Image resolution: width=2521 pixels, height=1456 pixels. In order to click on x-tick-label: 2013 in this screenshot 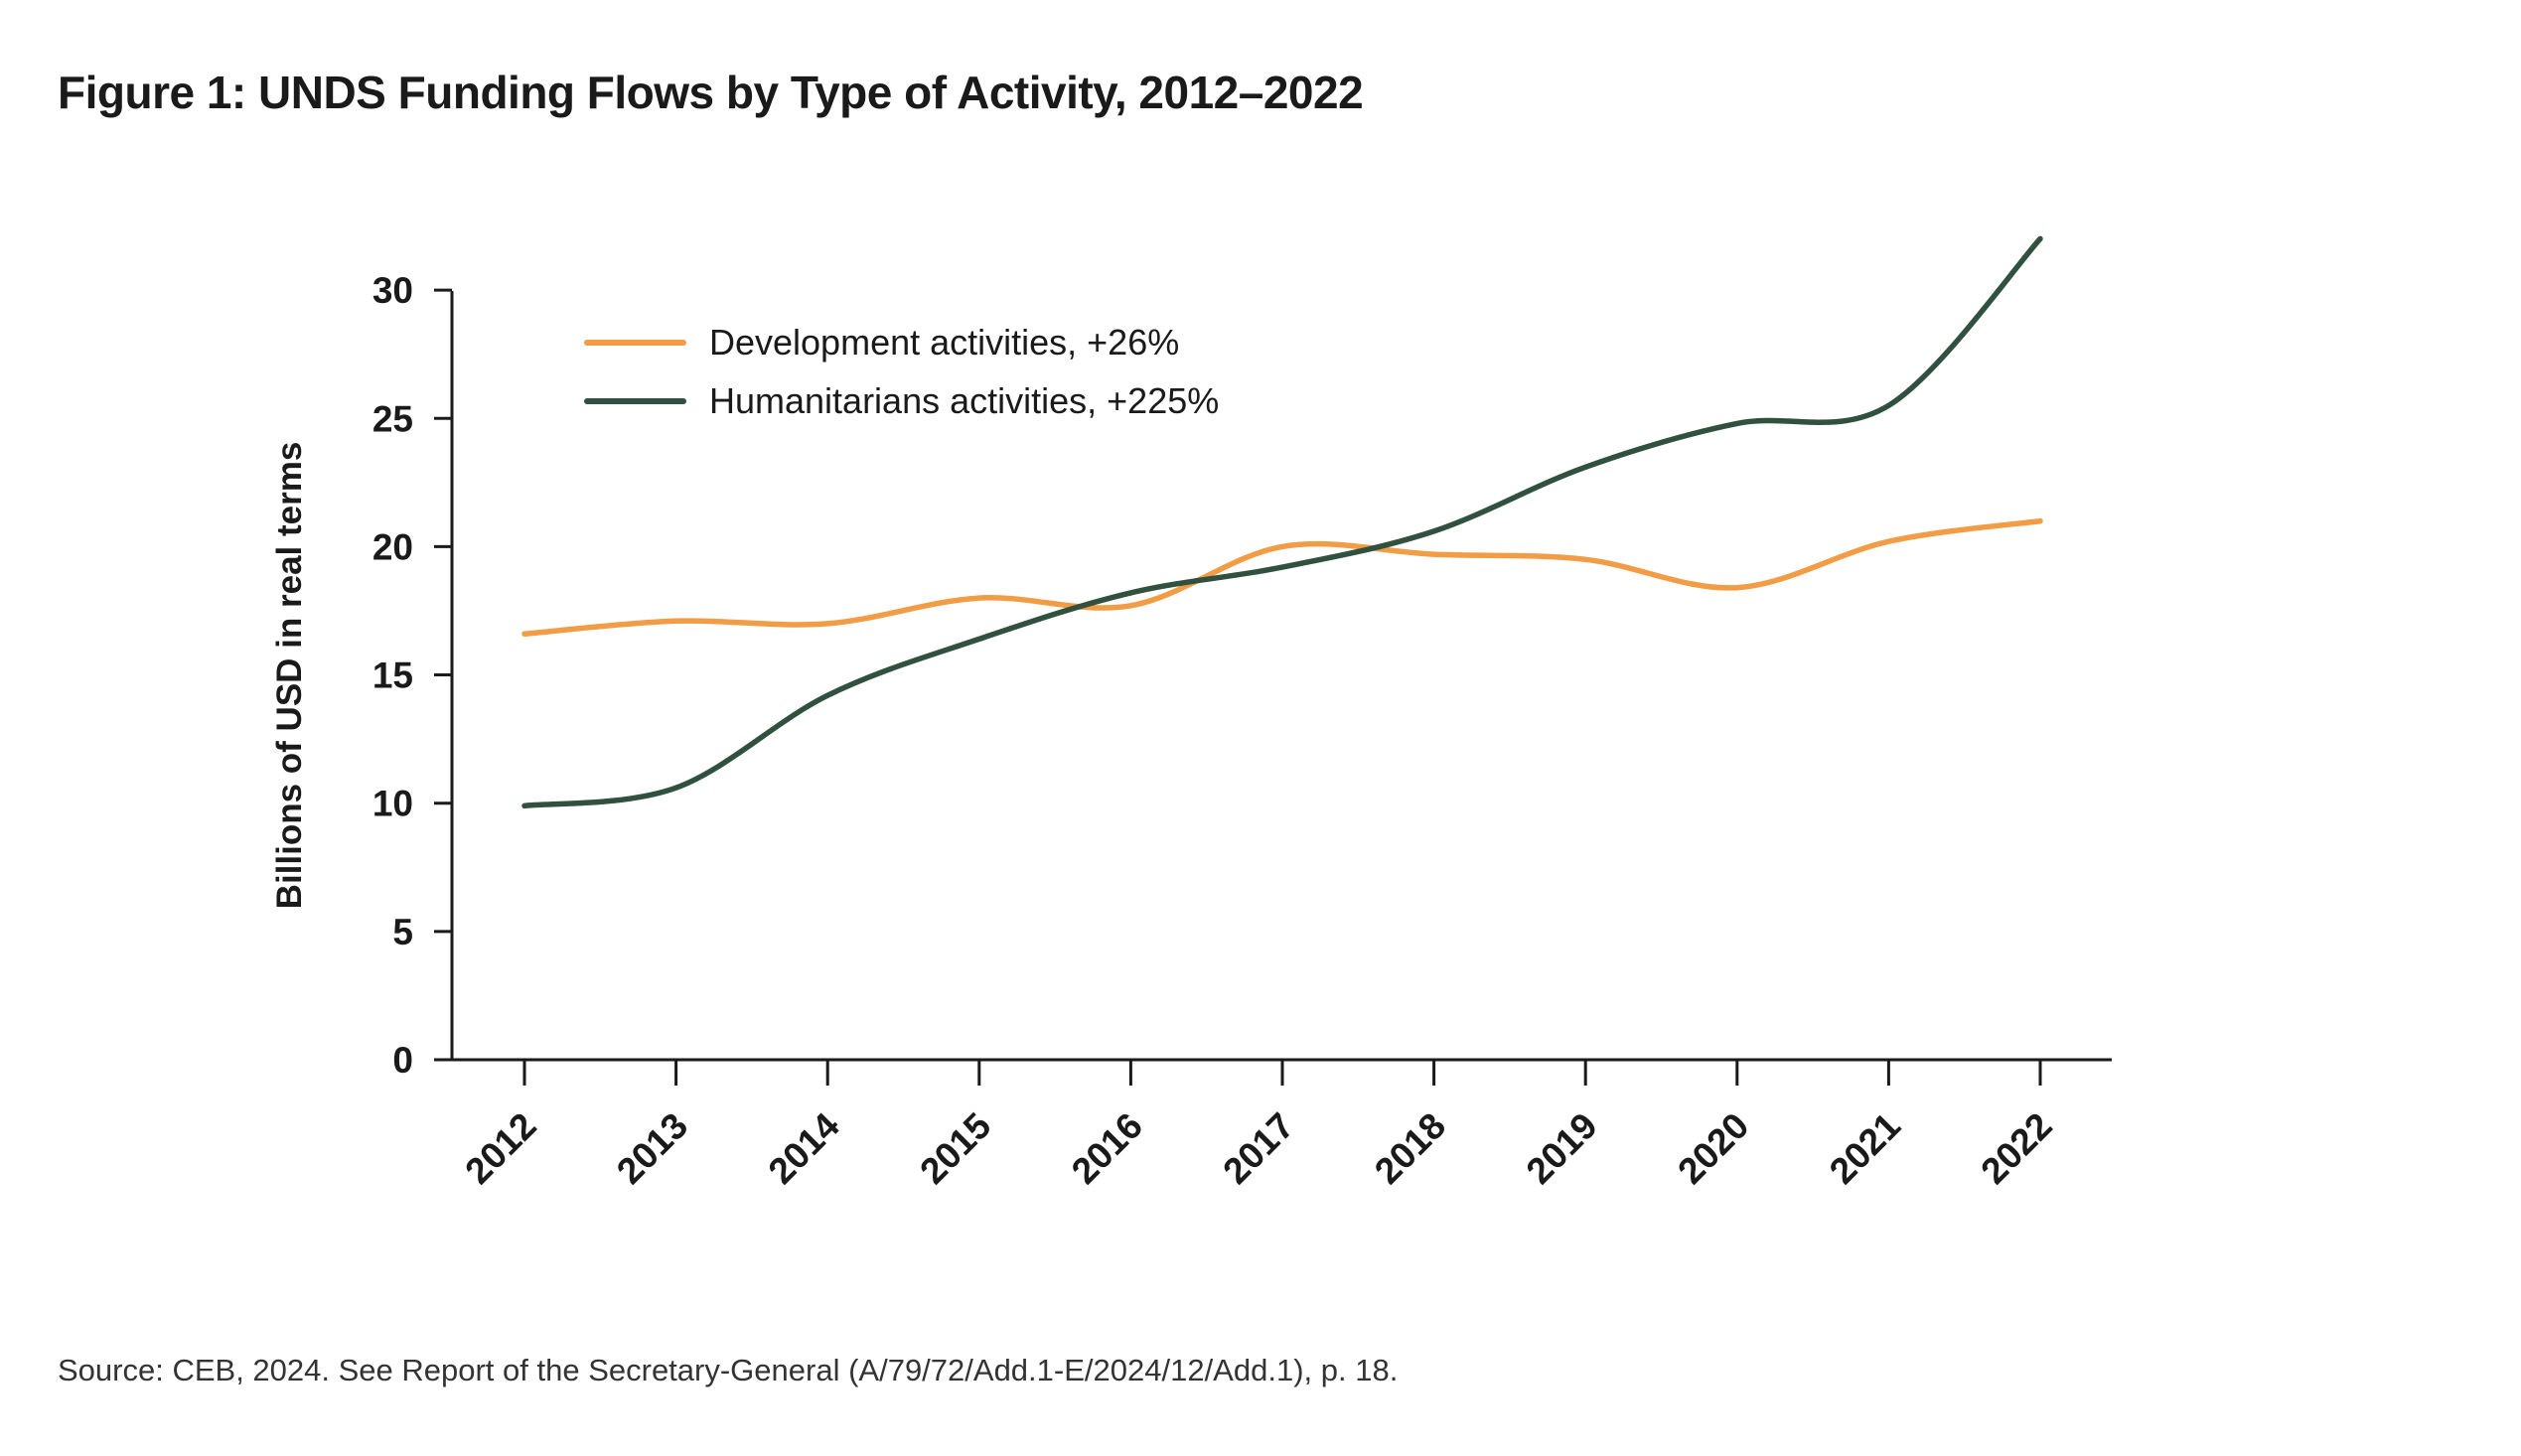, I will do `click(652, 1148)`.